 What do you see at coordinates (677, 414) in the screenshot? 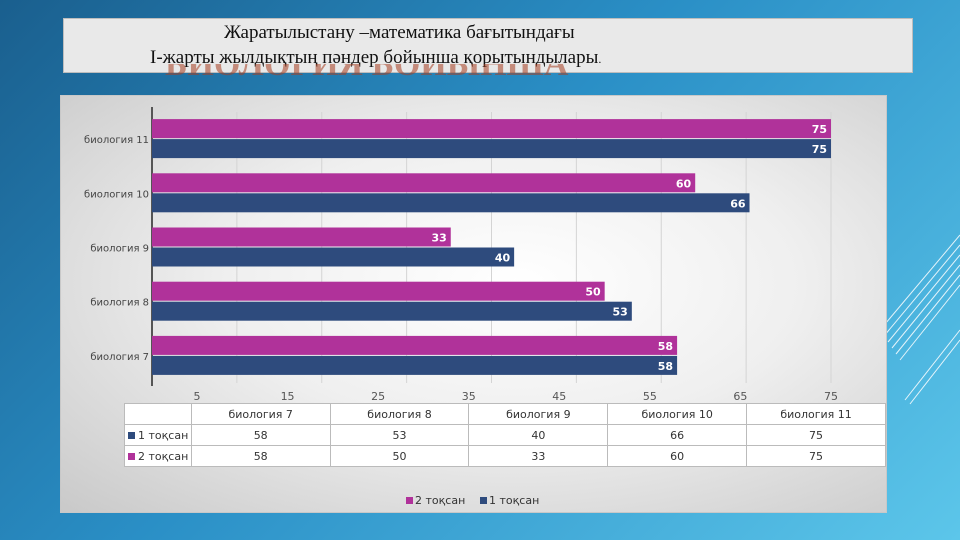
I see `table-header-cell: биология 10` at bounding box center [677, 414].